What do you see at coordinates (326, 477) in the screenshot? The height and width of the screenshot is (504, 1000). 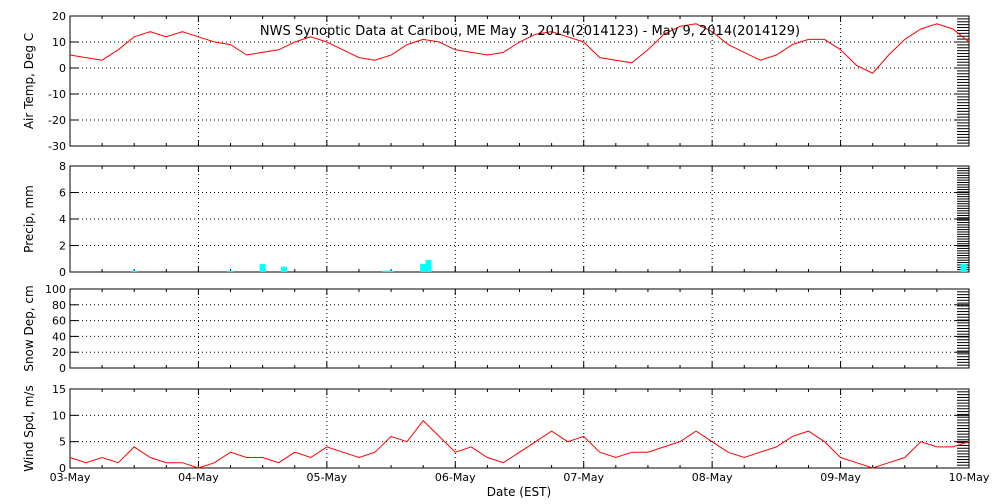 I see `x-tick-label: 05-May` at bounding box center [326, 477].